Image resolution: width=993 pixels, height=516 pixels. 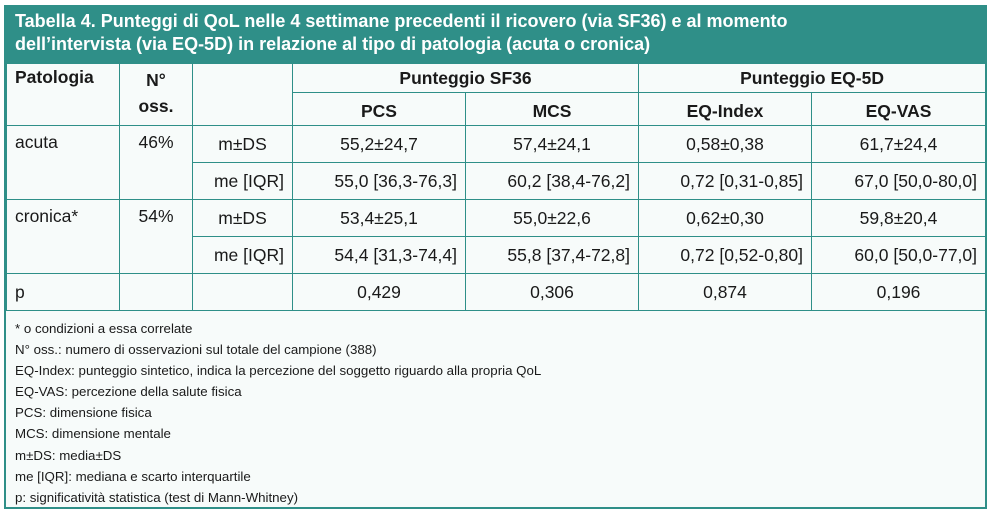 What do you see at coordinates (104, 328) in the screenshot?
I see `footnote: * o condizioni a essa correlate` at bounding box center [104, 328].